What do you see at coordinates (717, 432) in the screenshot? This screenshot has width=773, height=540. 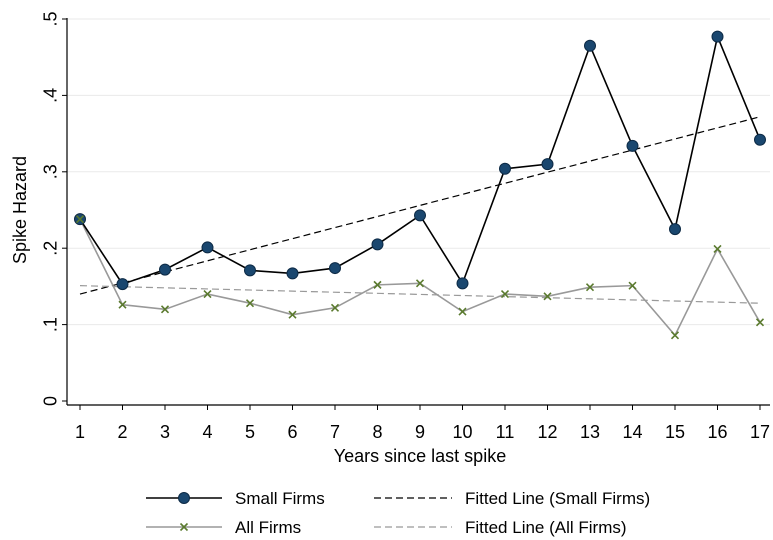 I see `x-tick-label-15: 16` at bounding box center [717, 432].